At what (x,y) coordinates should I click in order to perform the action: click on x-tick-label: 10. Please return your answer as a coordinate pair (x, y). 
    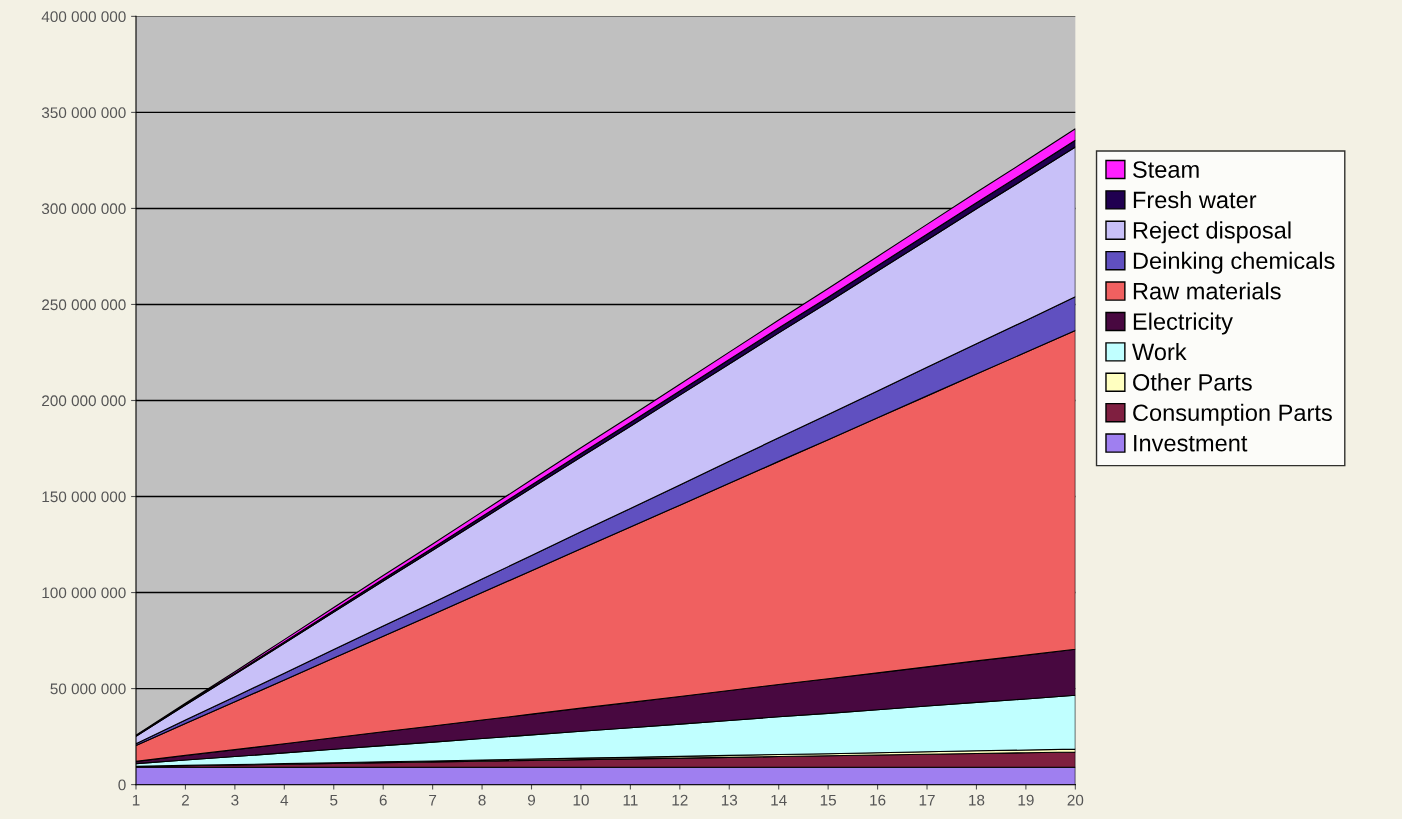
    Looking at the image, I should click on (581, 800).